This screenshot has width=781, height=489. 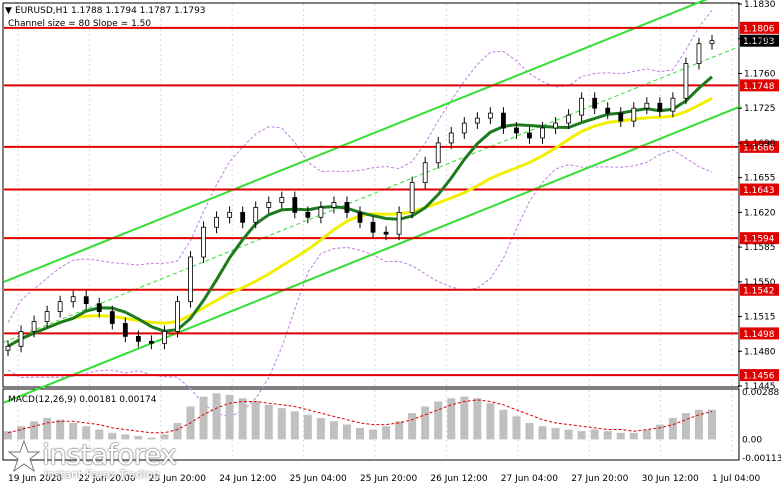 I want to click on level-label: 1.1686, so click(x=759, y=148).